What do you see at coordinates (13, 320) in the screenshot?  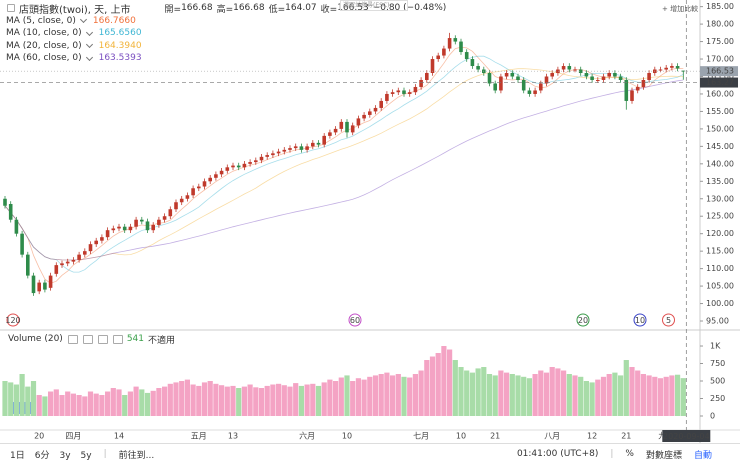 I see `period-marker` at bounding box center [13, 320].